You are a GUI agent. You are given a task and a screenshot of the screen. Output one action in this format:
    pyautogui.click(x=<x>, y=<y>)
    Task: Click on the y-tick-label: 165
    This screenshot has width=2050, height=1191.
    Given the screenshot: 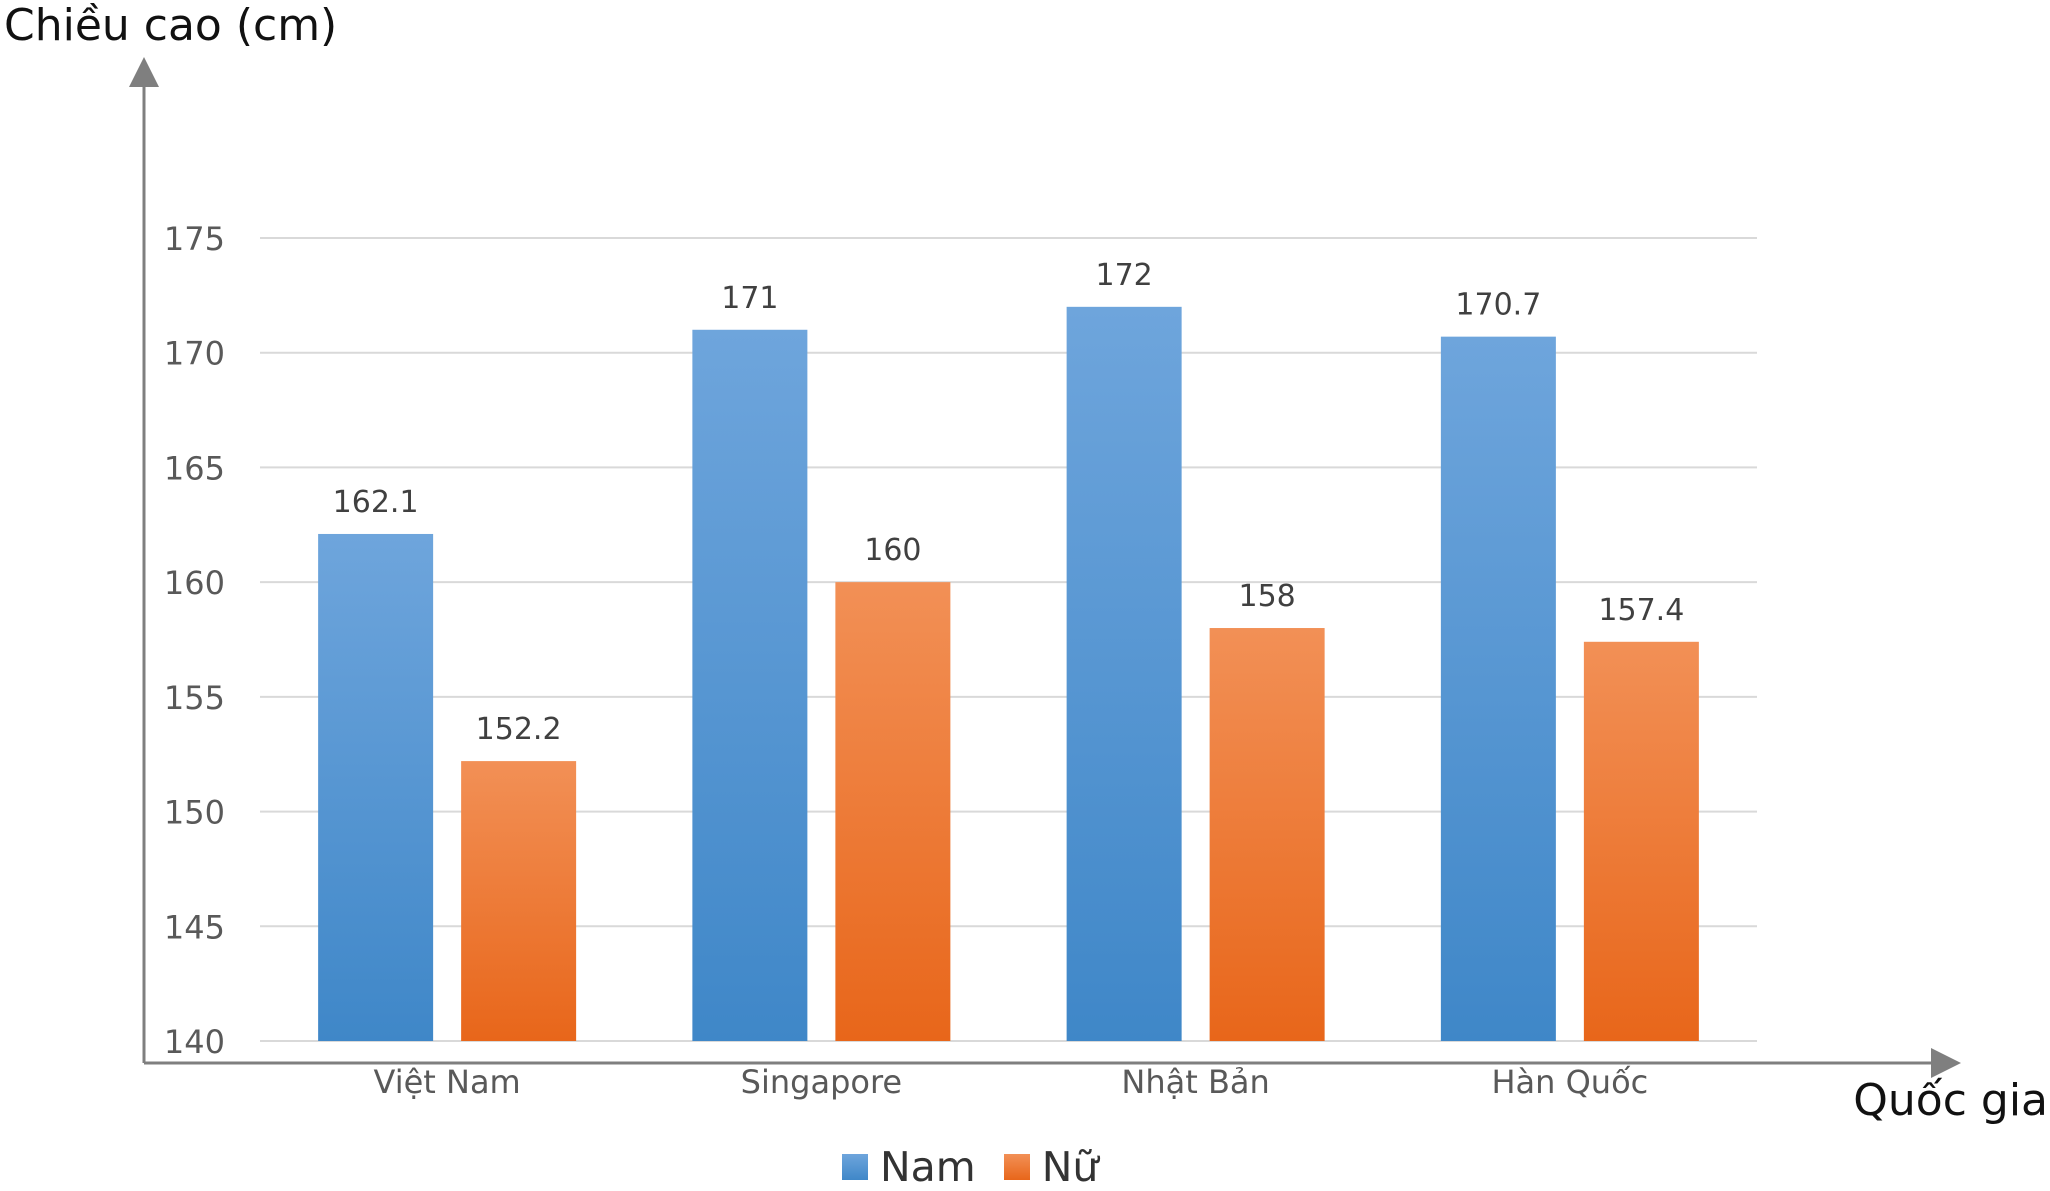 What is the action you would take?
    pyautogui.click(x=194, y=468)
    